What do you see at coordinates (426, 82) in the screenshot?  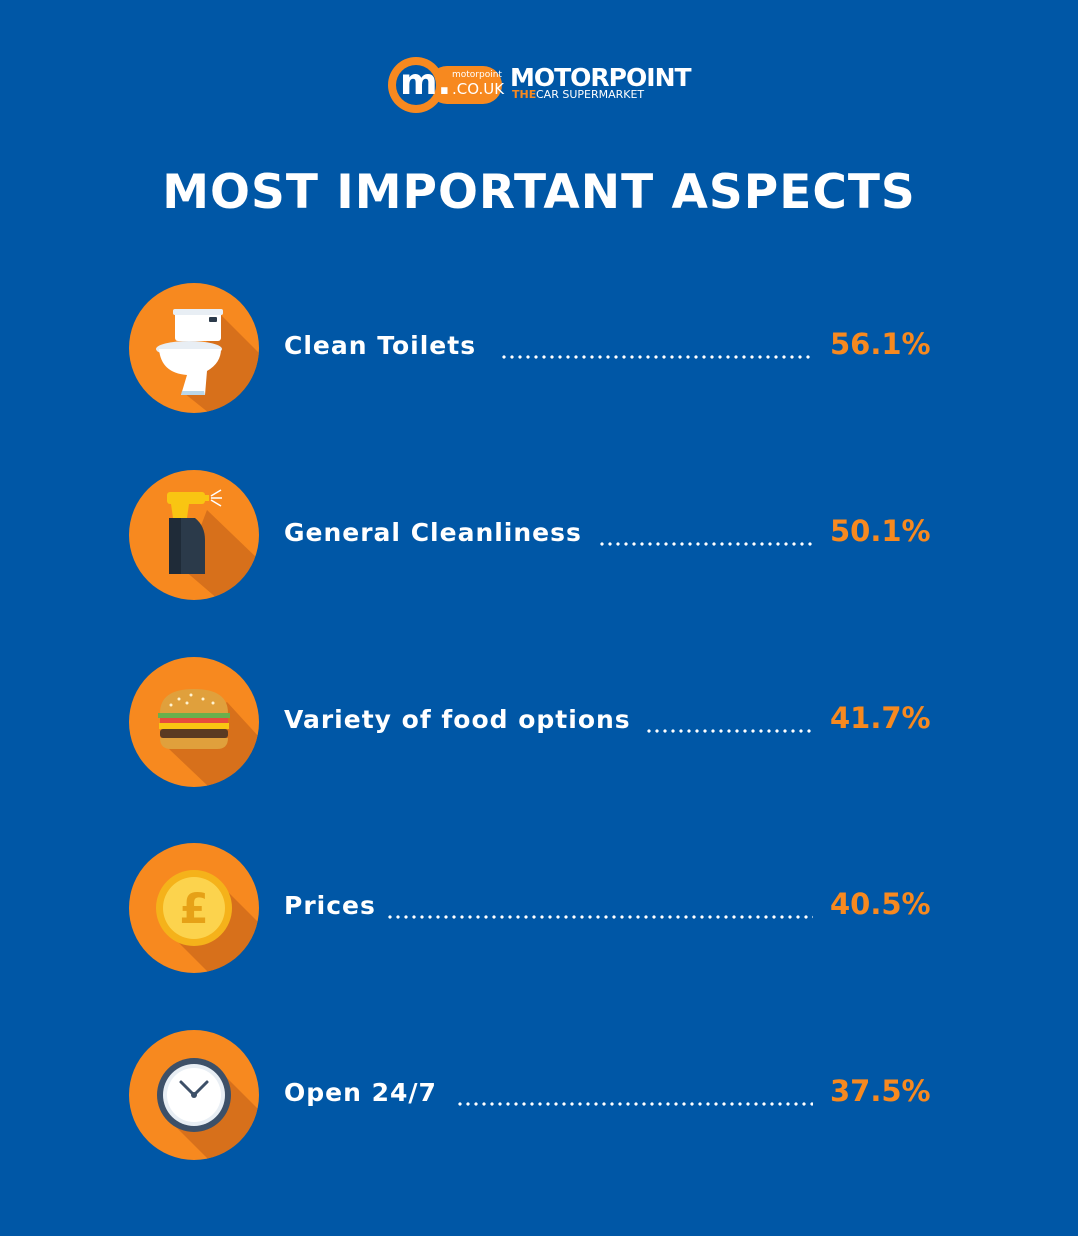 I see `logo-letter: m.` at bounding box center [426, 82].